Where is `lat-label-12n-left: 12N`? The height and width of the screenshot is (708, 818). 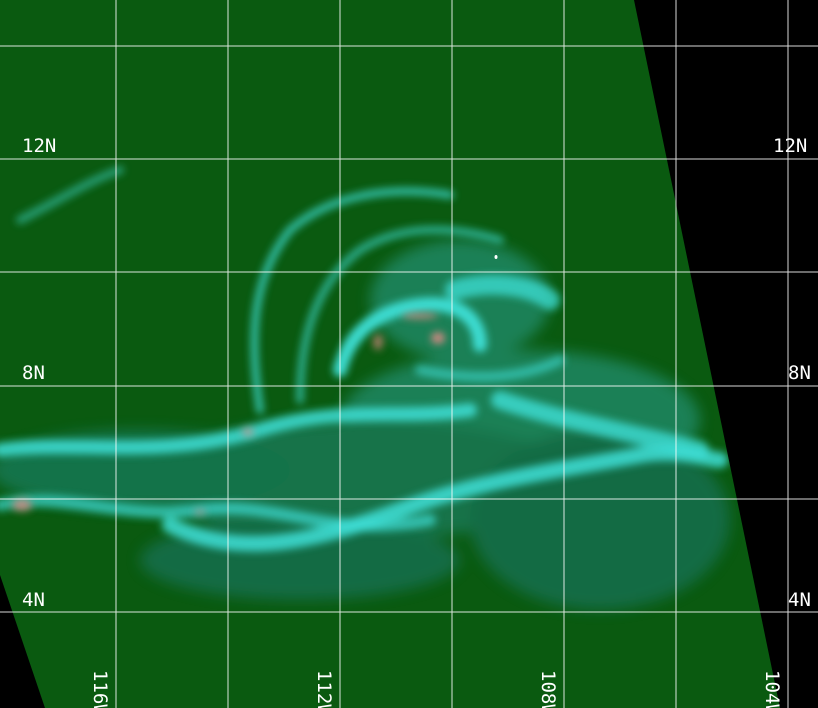 lat-label-12n-left: 12N is located at coordinates (39, 146).